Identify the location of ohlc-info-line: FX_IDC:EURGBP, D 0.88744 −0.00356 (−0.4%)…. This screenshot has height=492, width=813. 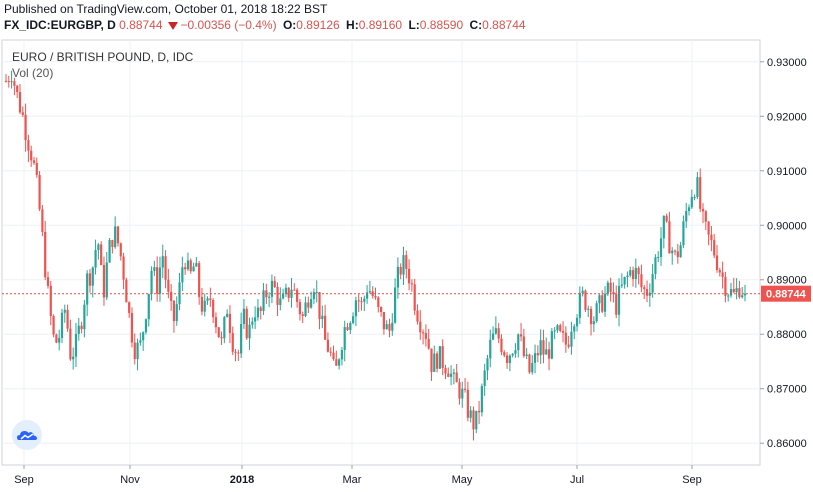
(266, 25).